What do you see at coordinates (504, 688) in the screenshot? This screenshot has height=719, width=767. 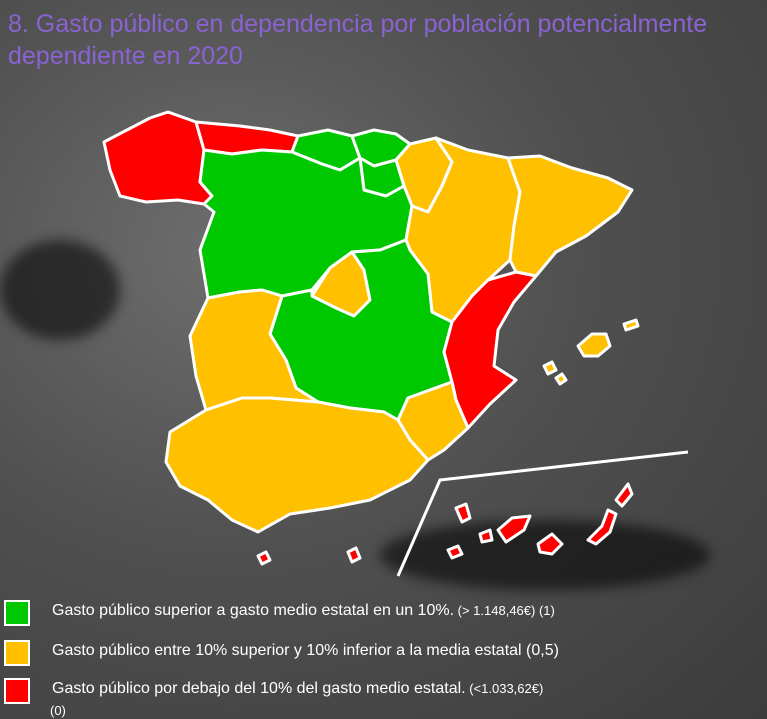 I see `legend-note: (<1.033,62€)` at bounding box center [504, 688].